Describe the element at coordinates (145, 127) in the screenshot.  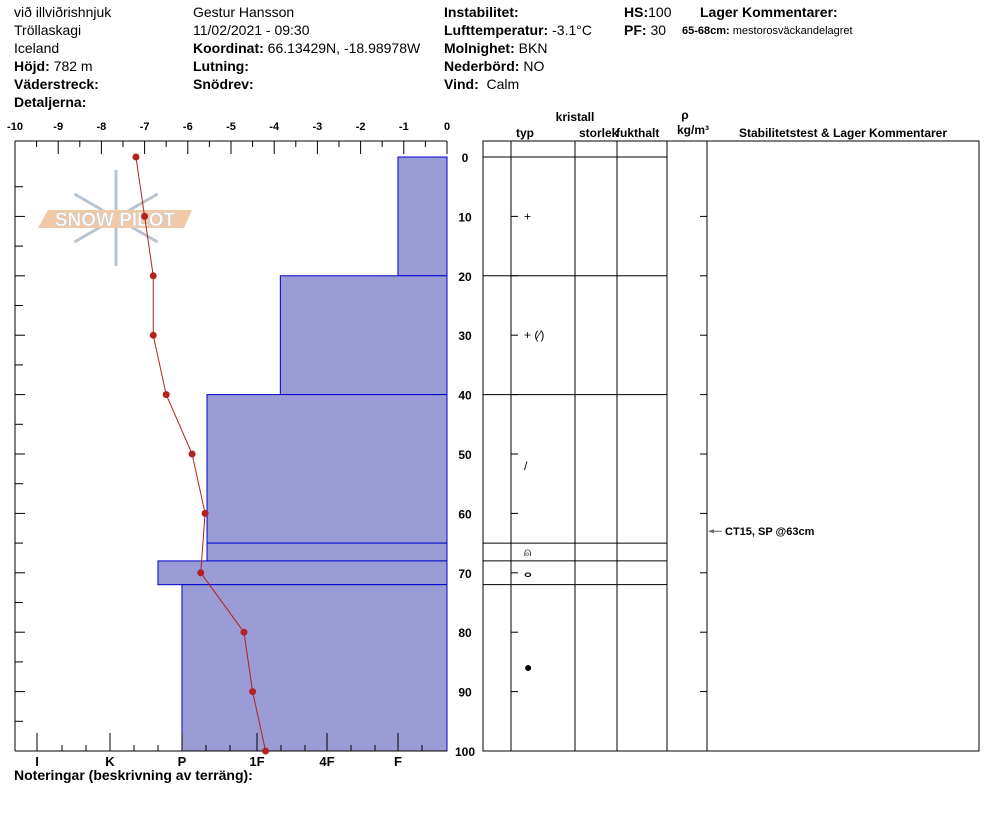
I see `temperature-tick-label: -7` at that location.